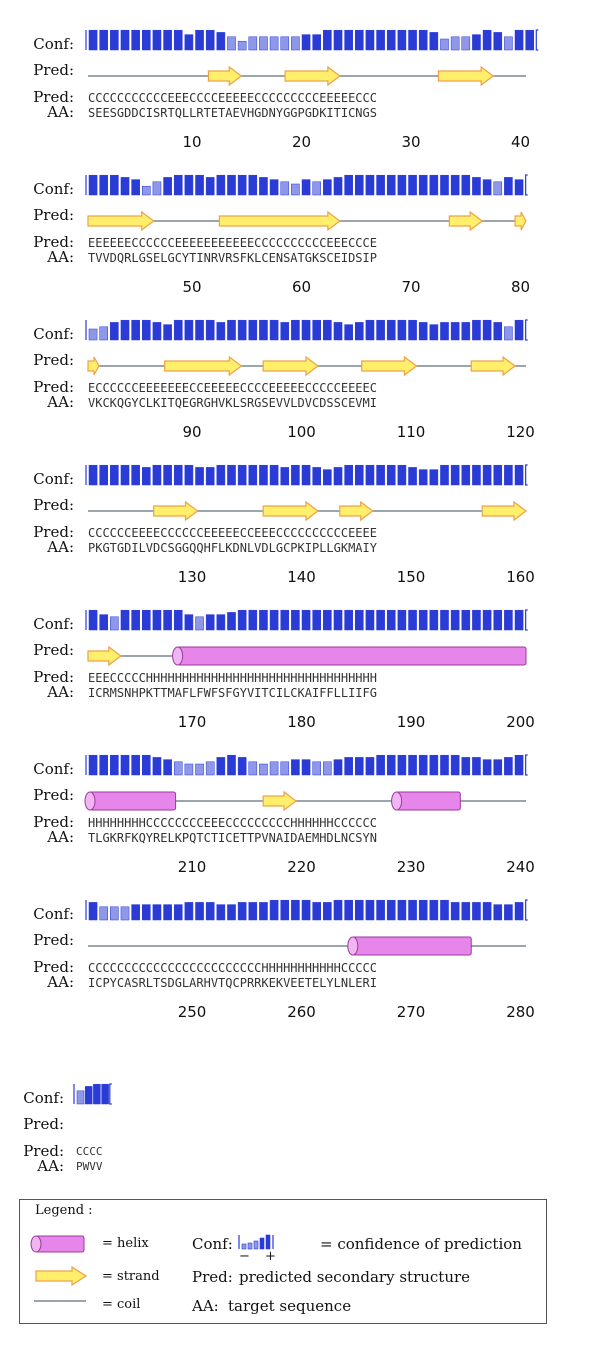  I want to click on aa-sequence: VKCKQGYCLKITQEGRGHVKLSRGSEVVLDVCDSSCEVMI, so click(232, 403).